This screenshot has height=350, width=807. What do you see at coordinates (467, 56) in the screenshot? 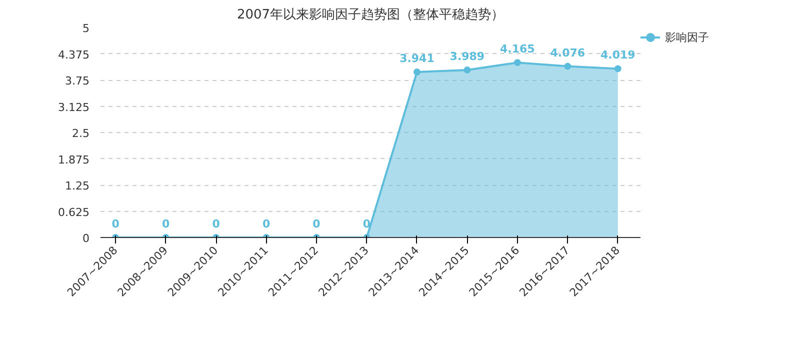
I see `data-label: 3.989` at bounding box center [467, 56].